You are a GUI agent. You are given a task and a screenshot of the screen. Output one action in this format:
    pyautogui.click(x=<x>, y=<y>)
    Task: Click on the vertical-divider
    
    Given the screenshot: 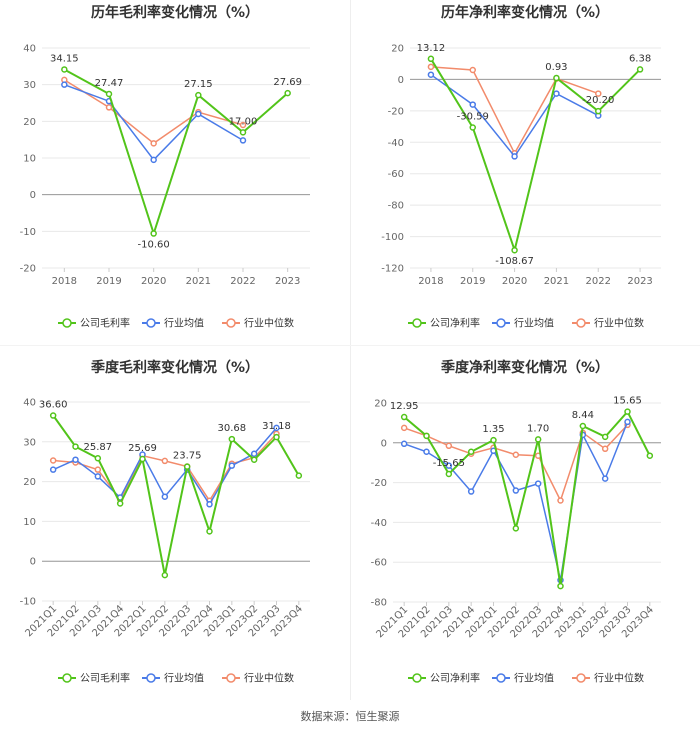 What is the action you would take?
    pyautogui.click(x=350, y=350)
    